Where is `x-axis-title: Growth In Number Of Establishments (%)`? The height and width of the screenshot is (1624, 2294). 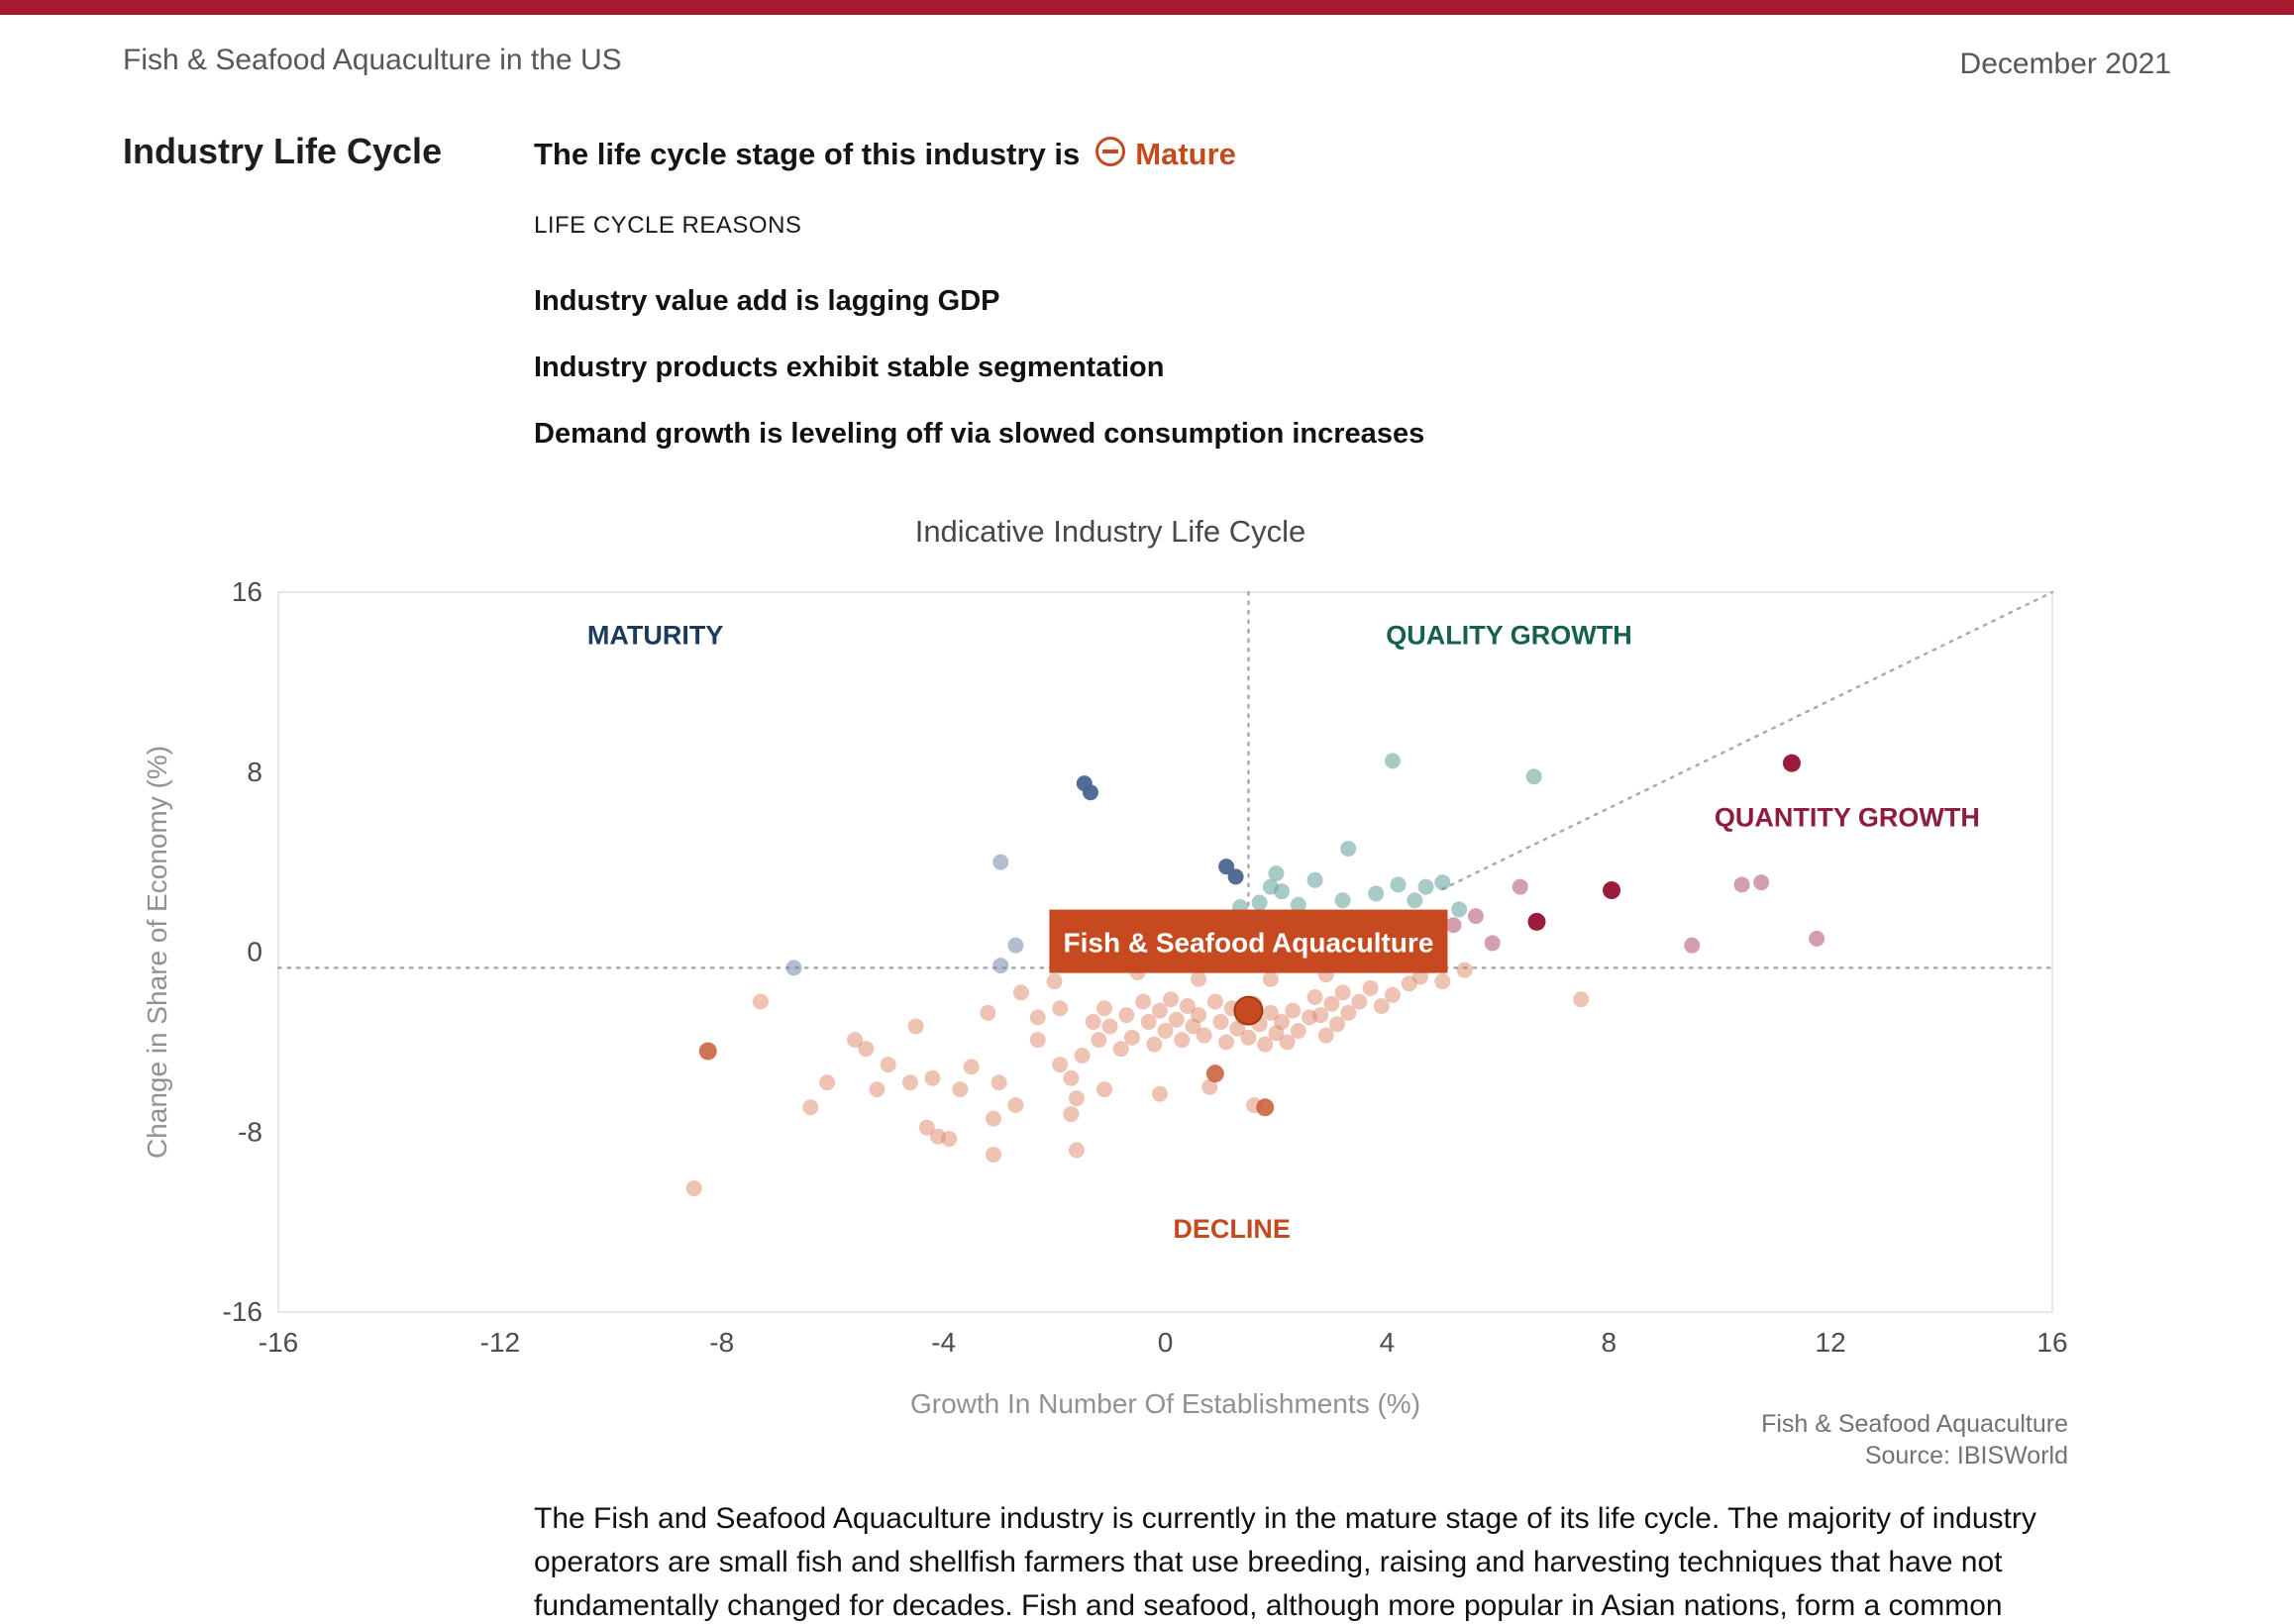
x-axis-title: Growth In Number Of Establishments (%) is located at coordinates (1165, 1403).